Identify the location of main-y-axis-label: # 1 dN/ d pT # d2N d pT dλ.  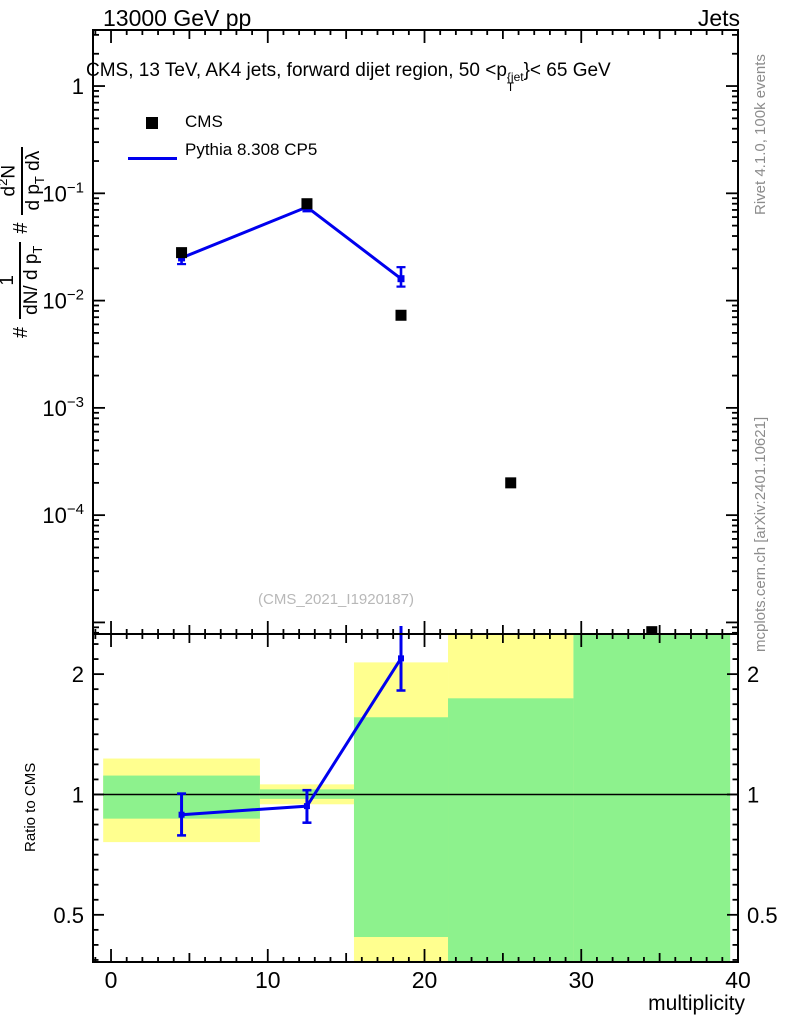
(24, 169).